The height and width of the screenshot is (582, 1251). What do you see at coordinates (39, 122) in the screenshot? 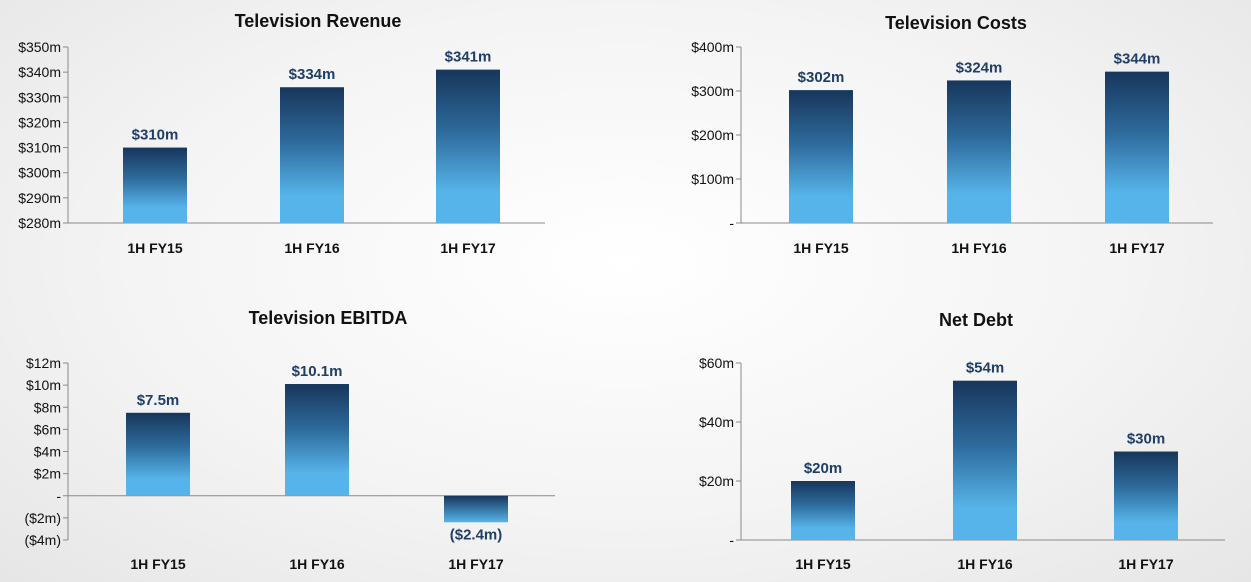
I see `y-tick-label: $320m` at bounding box center [39, 122].